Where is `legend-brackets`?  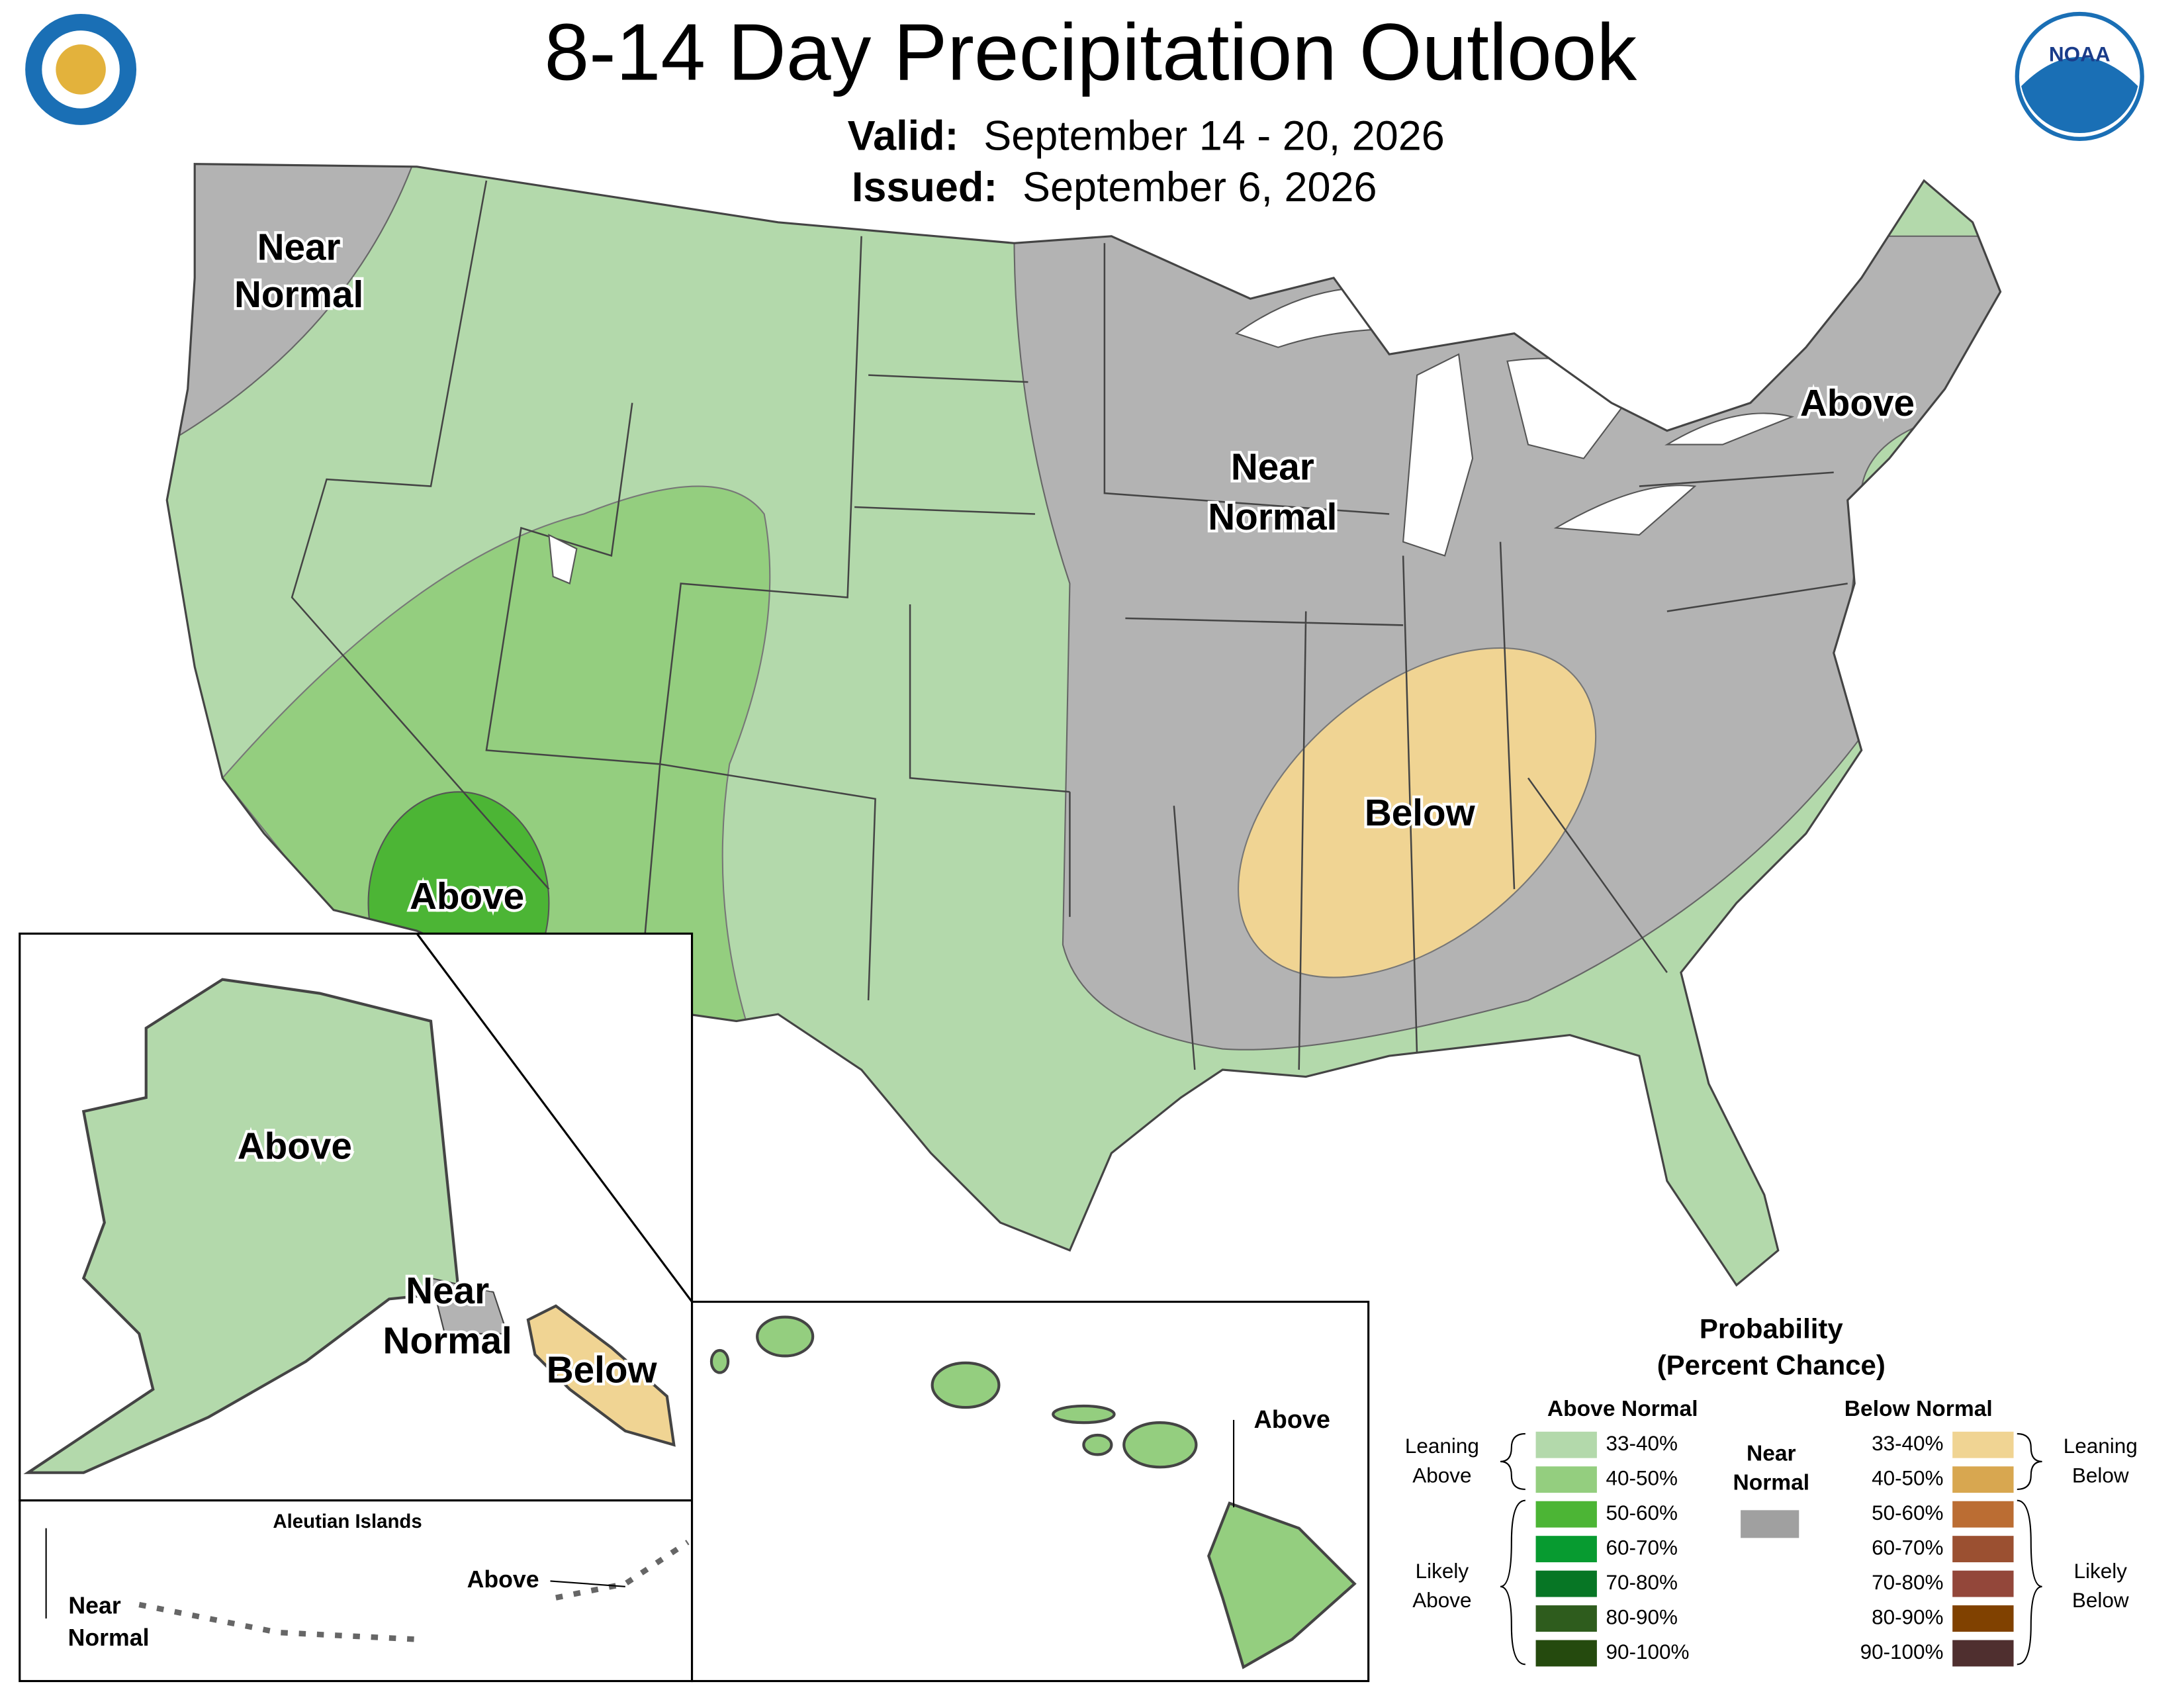 legend-brackets is located at coordinates (1771, 1548).